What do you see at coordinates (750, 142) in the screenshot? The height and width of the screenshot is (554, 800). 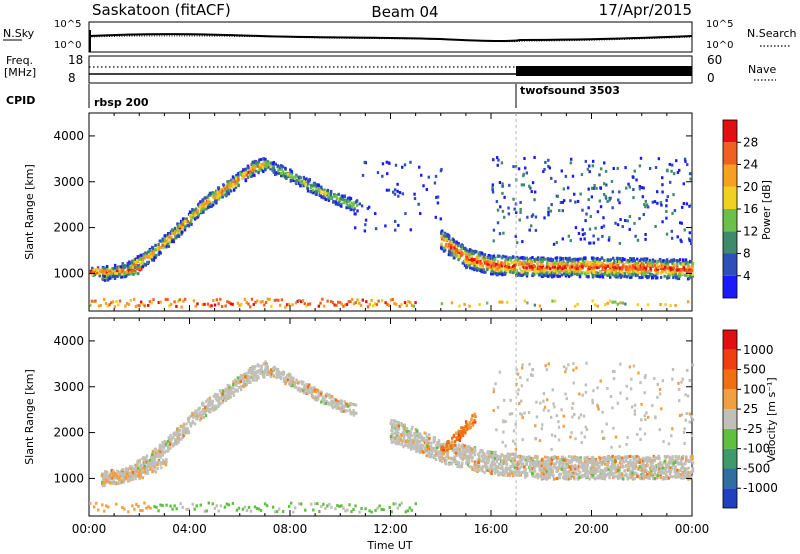 I see `colorbar-tick-label: 28` at bounding box center [750, 142].